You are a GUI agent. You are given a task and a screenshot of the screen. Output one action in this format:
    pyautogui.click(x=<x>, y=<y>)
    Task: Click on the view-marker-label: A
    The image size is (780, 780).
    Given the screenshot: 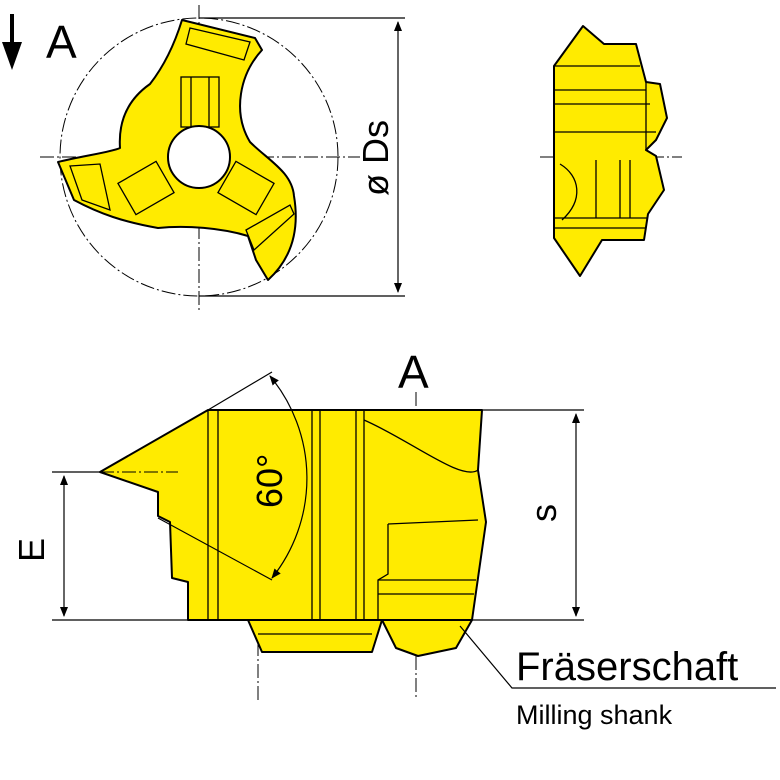 What is the action you would take?
    pyautogui.click(x=61, y=42)
    